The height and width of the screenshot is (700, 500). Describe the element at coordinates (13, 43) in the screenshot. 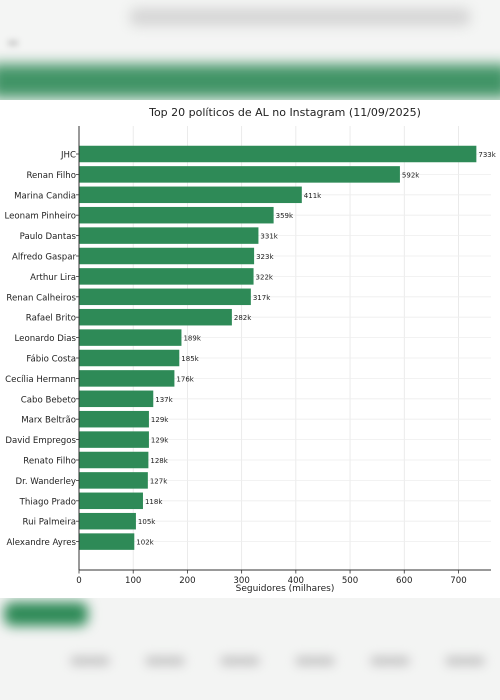

I see `blurred-mark` at that location.